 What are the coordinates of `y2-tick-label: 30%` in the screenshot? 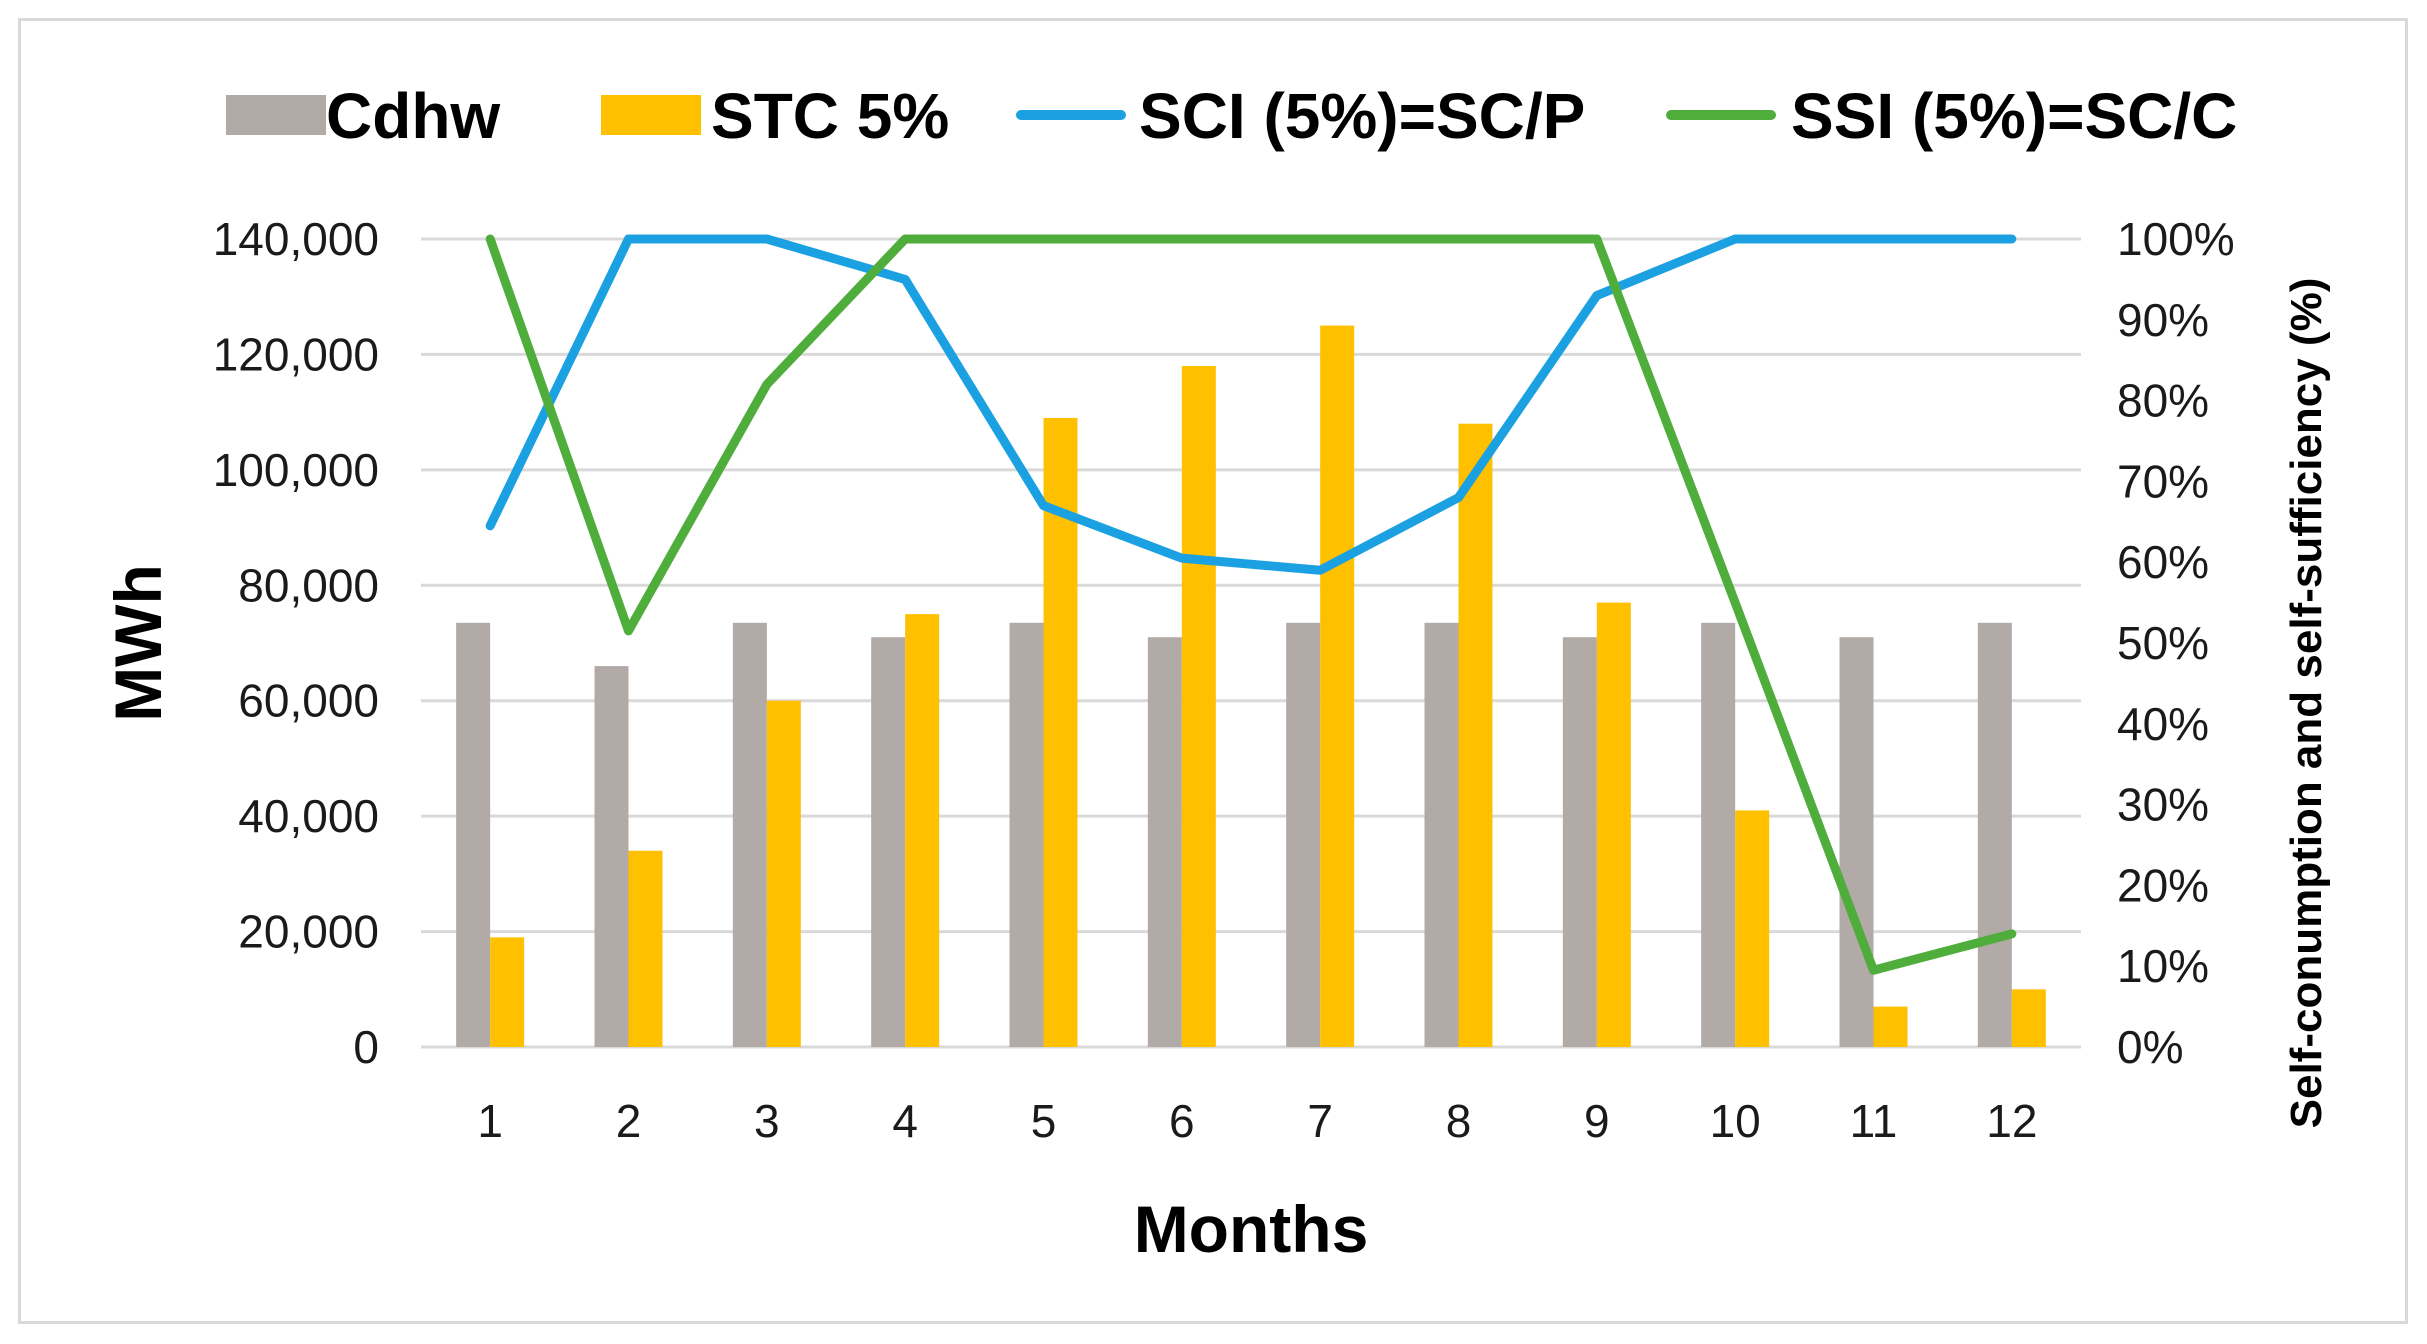 It's located at (2163, 805).